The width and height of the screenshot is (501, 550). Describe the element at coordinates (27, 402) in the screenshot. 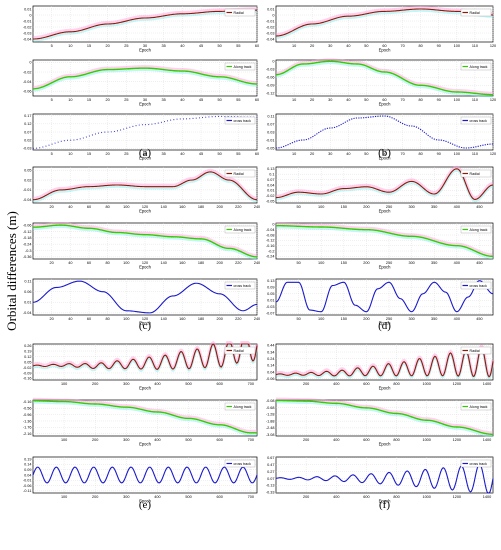

I see `y-tick-label: -0.16` at that location.